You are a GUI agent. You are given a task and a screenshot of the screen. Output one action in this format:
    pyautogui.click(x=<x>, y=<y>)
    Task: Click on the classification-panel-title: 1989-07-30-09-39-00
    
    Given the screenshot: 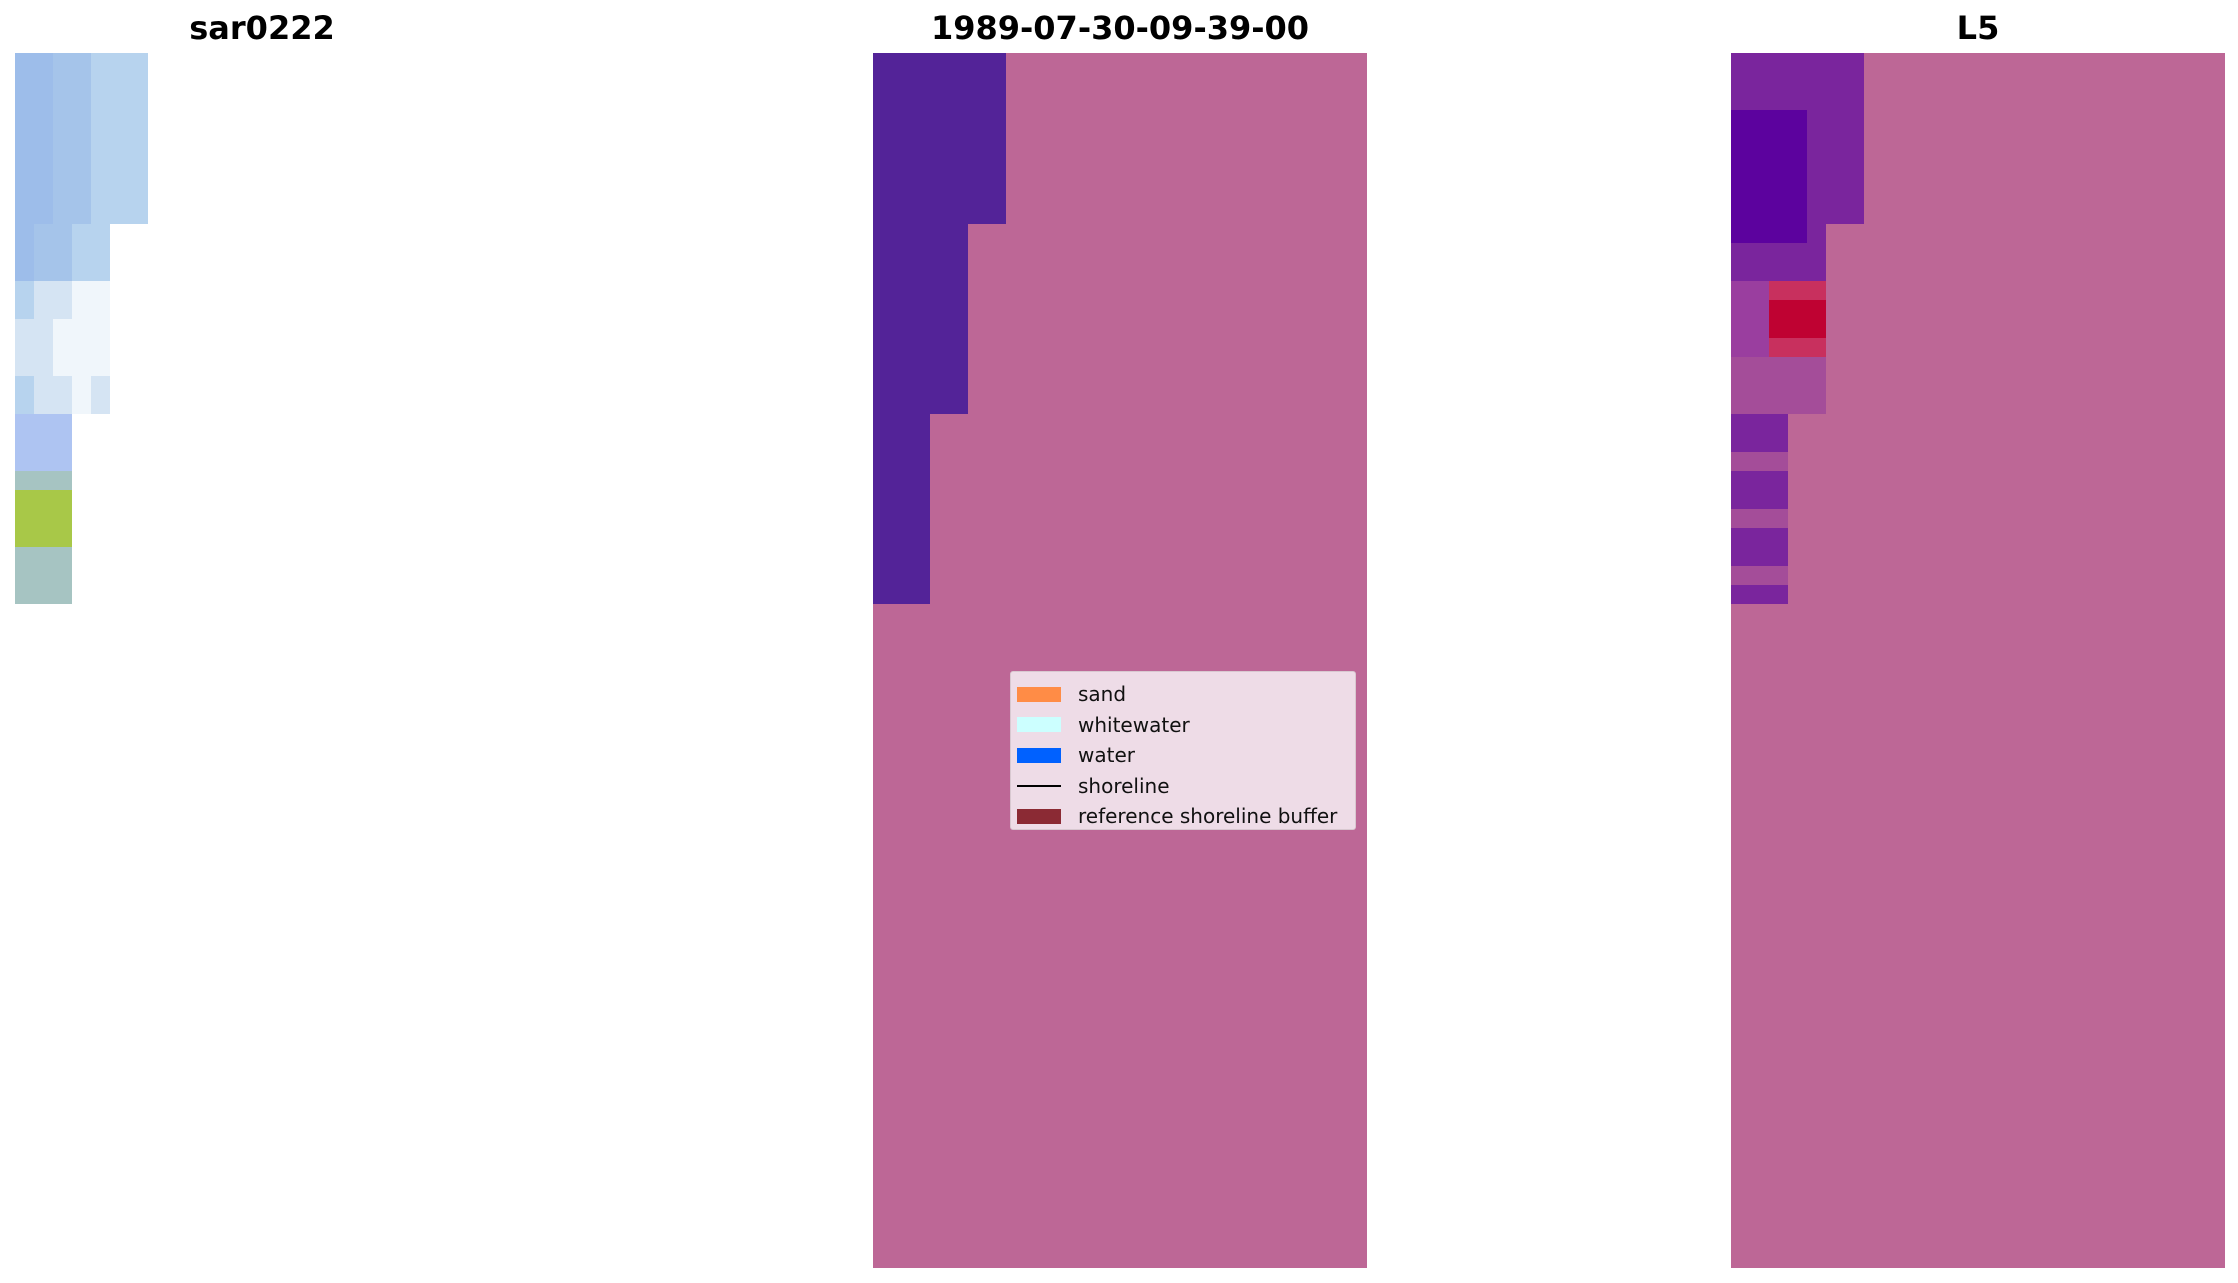 What is the action you would take?
    pyautogui.click(x=1120, y=28)
    